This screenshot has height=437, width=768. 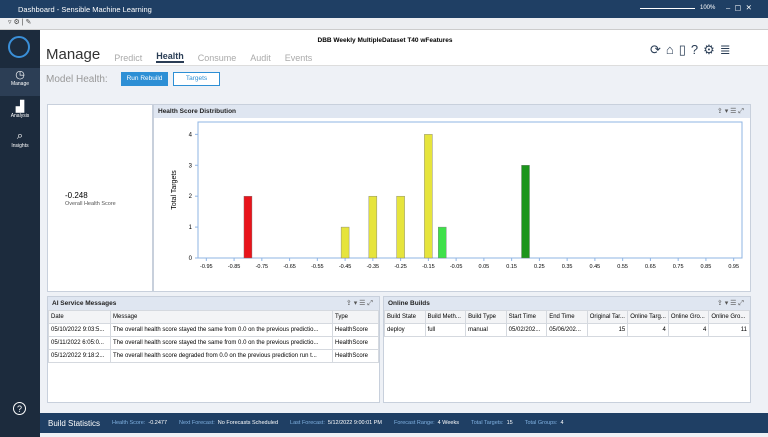 What do you see at coordinates (191, 228) in the screenshot?
I see `y-tick-label: 1` at bounding box center [191, 228].